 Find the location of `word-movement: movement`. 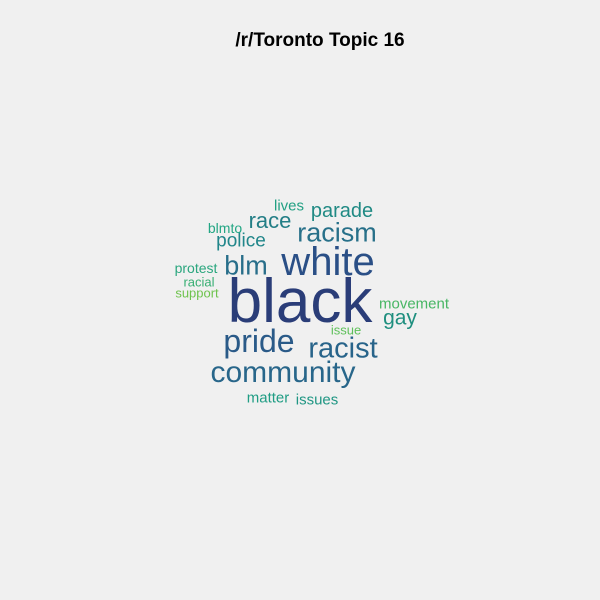

word-movement: movement is located at coordinates (414, 304).